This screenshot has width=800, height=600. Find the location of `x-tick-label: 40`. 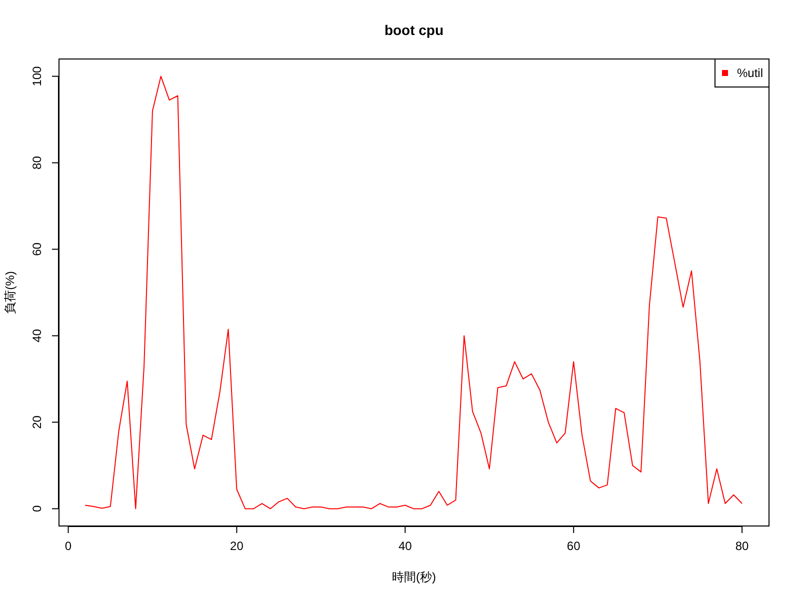

x-tick-label: 40 is located at coordinates (405, 546).